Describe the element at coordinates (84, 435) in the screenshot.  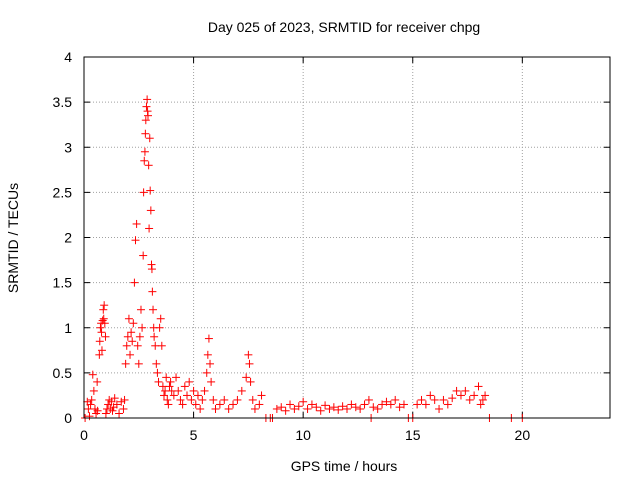
I see `x-tick-label: 0` at that location.